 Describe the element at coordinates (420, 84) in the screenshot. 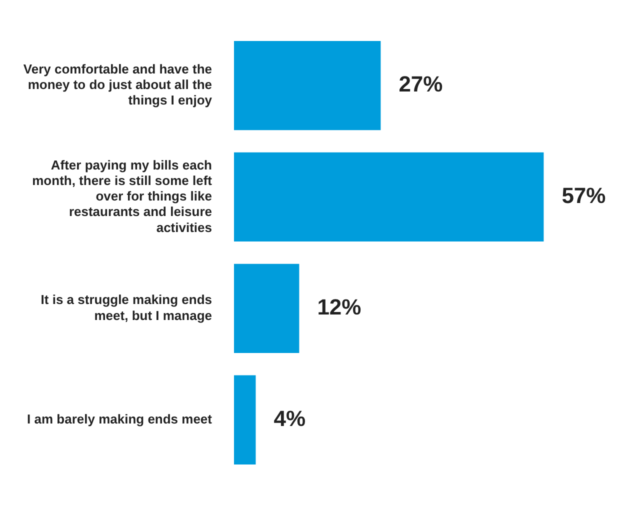

I see `data-label: 27%` at that location.